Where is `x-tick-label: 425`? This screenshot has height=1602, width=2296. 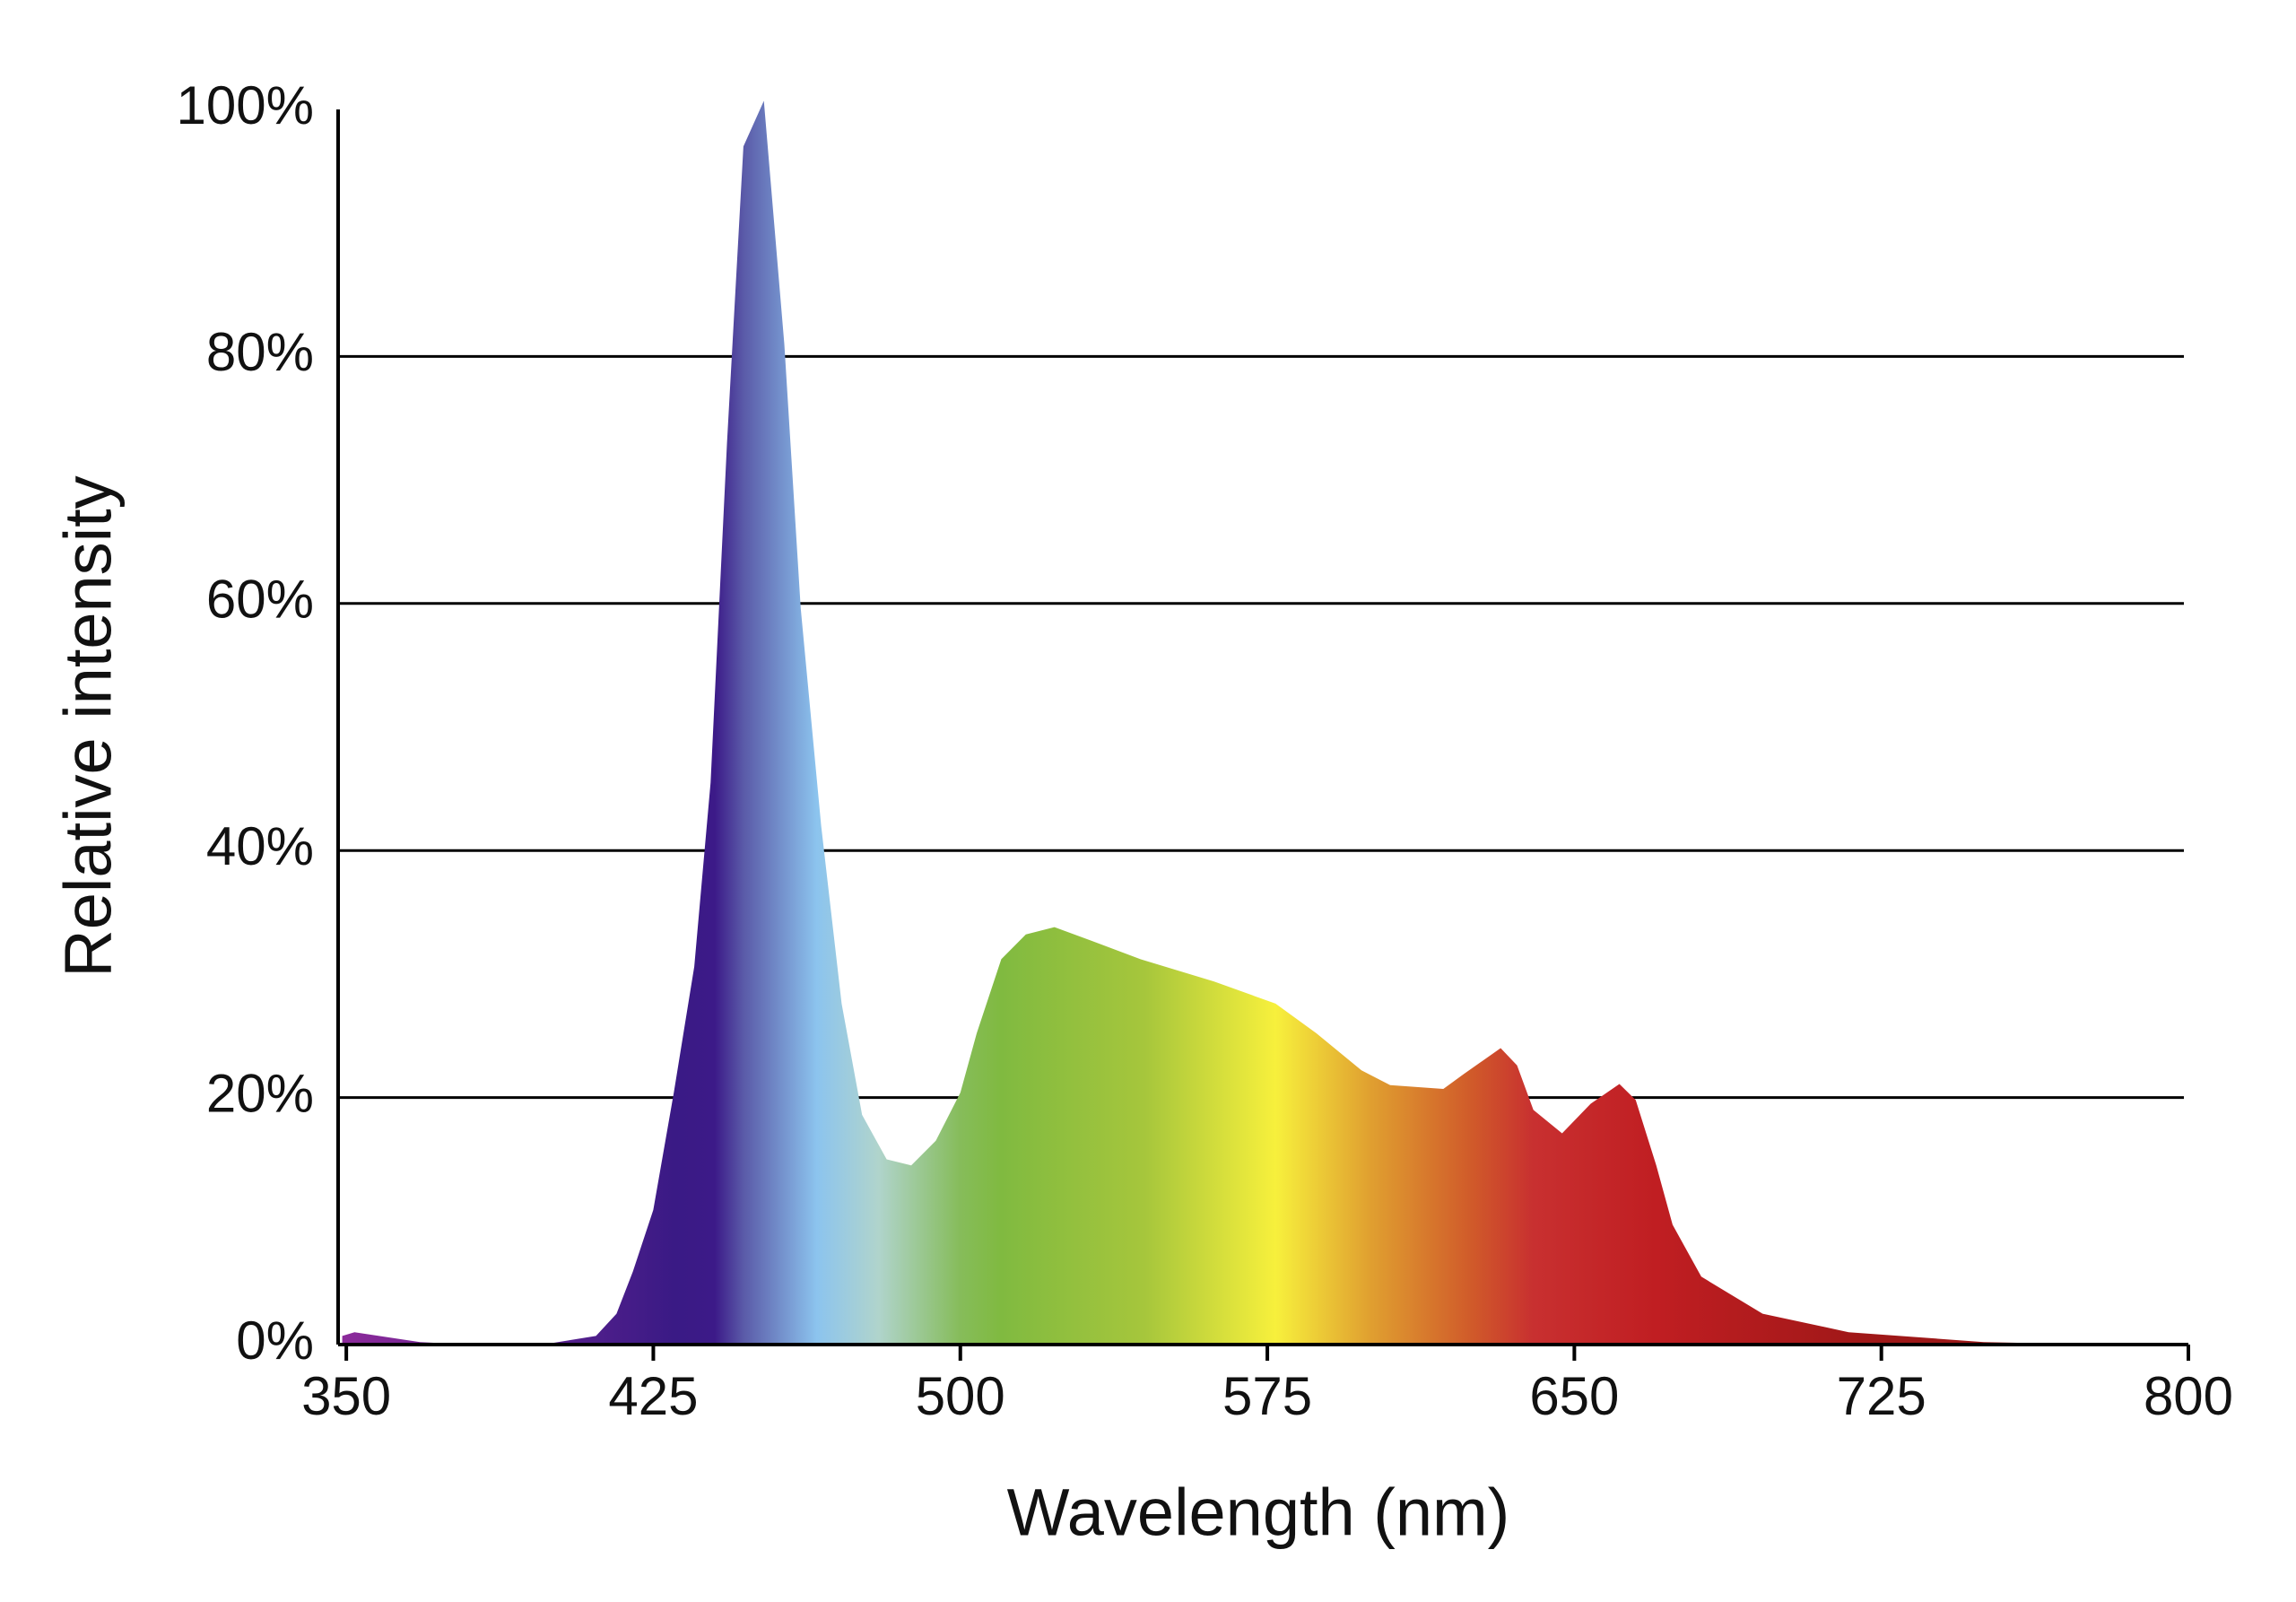
x-tick-label: 425 is located at coordinates (653, 1396).